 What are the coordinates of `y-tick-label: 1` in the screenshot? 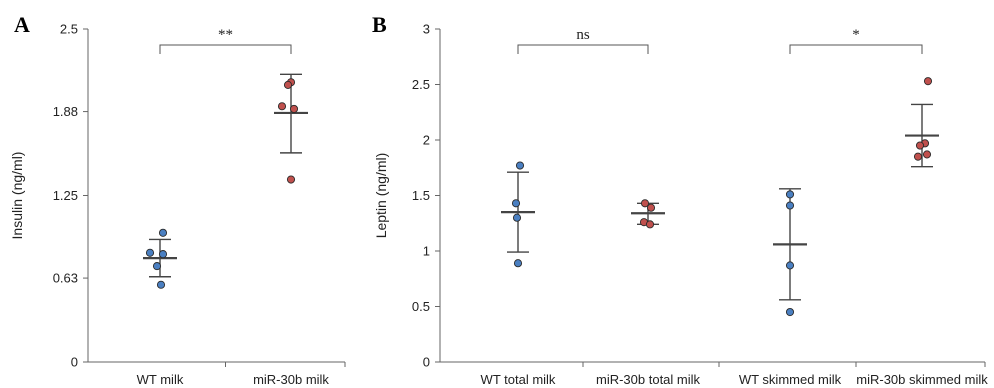 It's located at (426, 251).